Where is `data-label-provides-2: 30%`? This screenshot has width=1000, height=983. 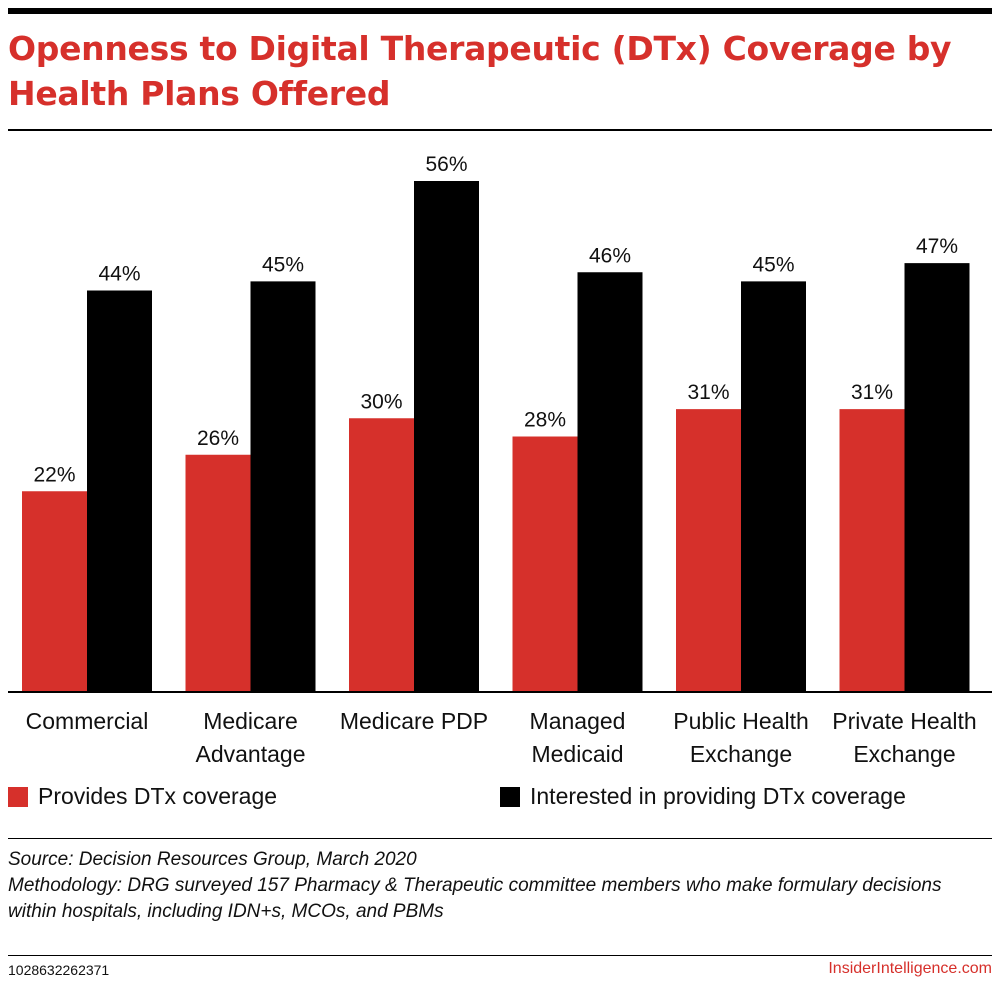 data-label-provides-2: 30% is located at coordinates (381, 401).